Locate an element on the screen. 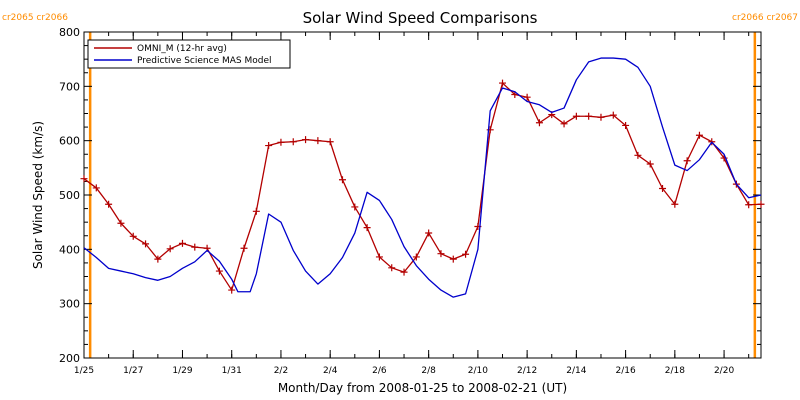  x-tick-label: 2/6 is located at coordinates (379, 371).